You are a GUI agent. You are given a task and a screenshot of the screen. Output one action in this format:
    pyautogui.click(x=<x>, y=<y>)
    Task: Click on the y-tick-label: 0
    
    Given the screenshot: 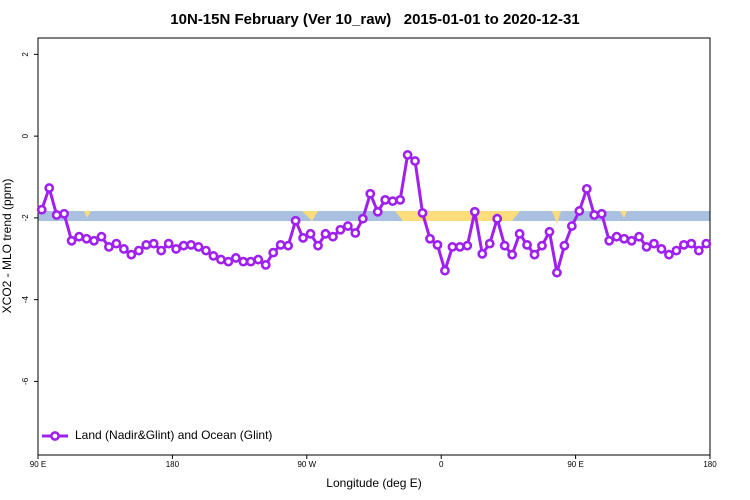 What is the action you would take?
    pyautogui.click(x=25, y=135)
    